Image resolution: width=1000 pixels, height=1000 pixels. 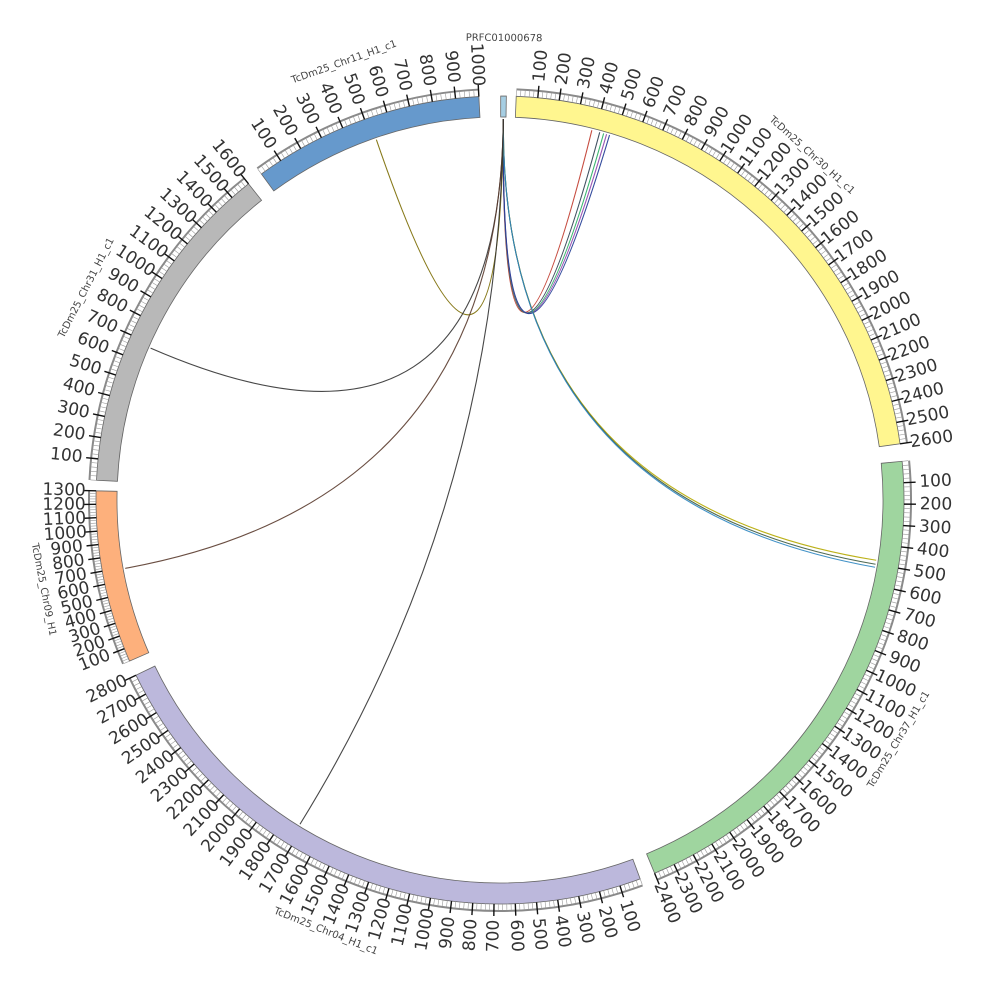 What do you see at coordinates (585, 928) in the screenshot?
I see `tick-label: 300` at bounding box center [585, 928].